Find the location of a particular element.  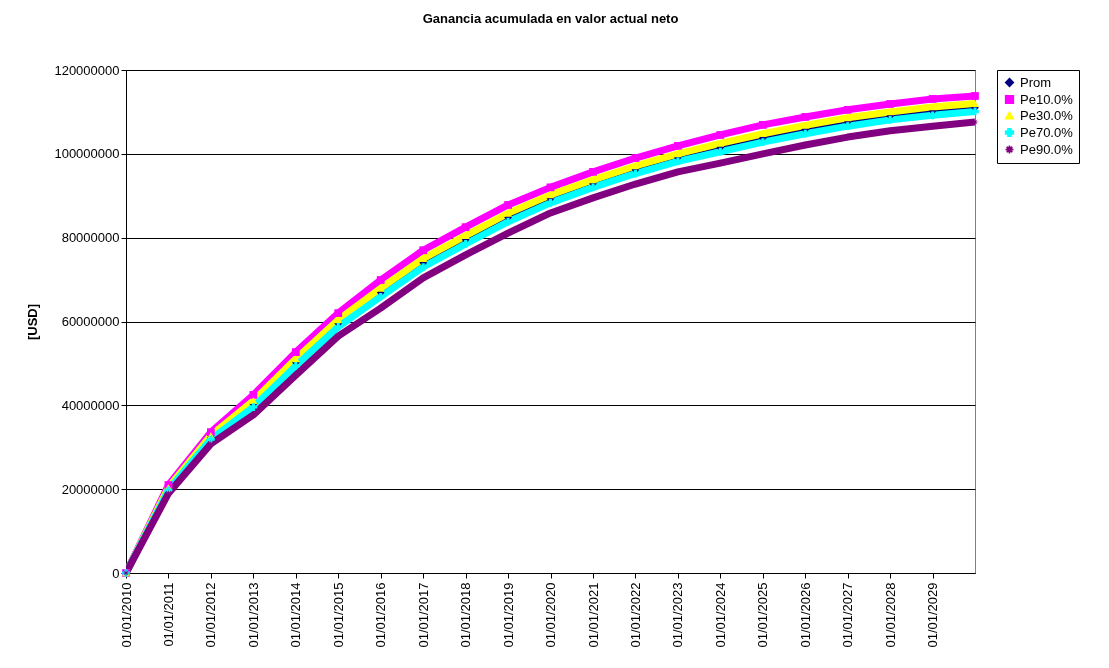

chart-title: Ganancia acumulada en valor actual neto is located at coordinates (550, 18).